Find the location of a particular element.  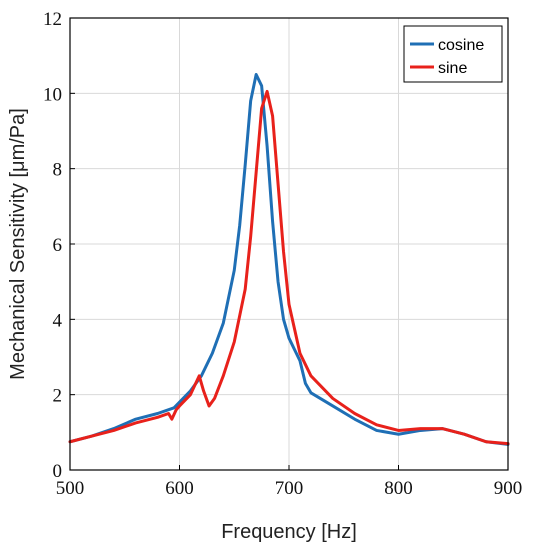

y-tick-label: 0 is located at coordinates (58, 471).